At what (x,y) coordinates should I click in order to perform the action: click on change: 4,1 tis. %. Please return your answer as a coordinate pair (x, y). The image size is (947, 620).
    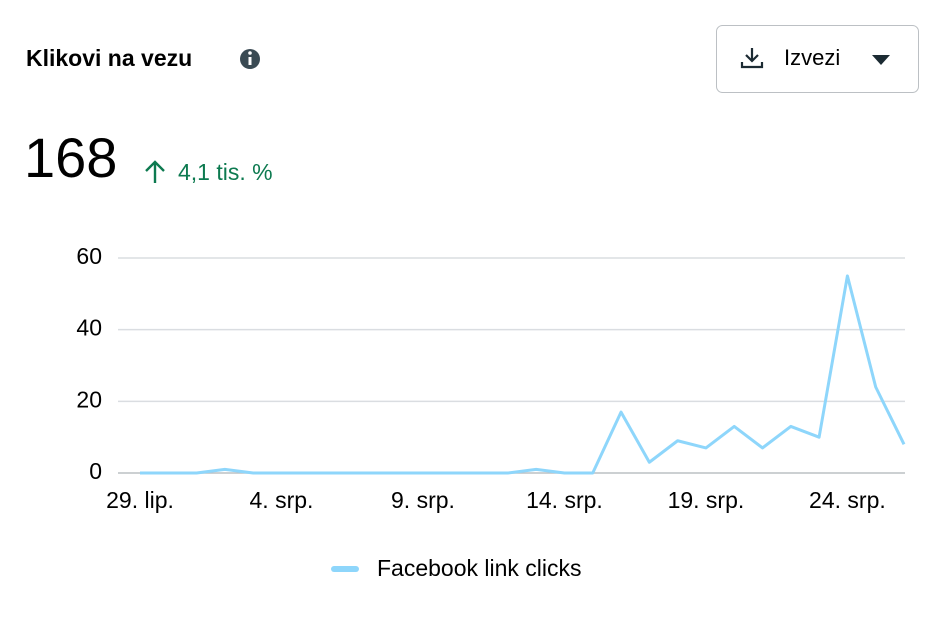
    Looking at the image, I should click on (225, 172).